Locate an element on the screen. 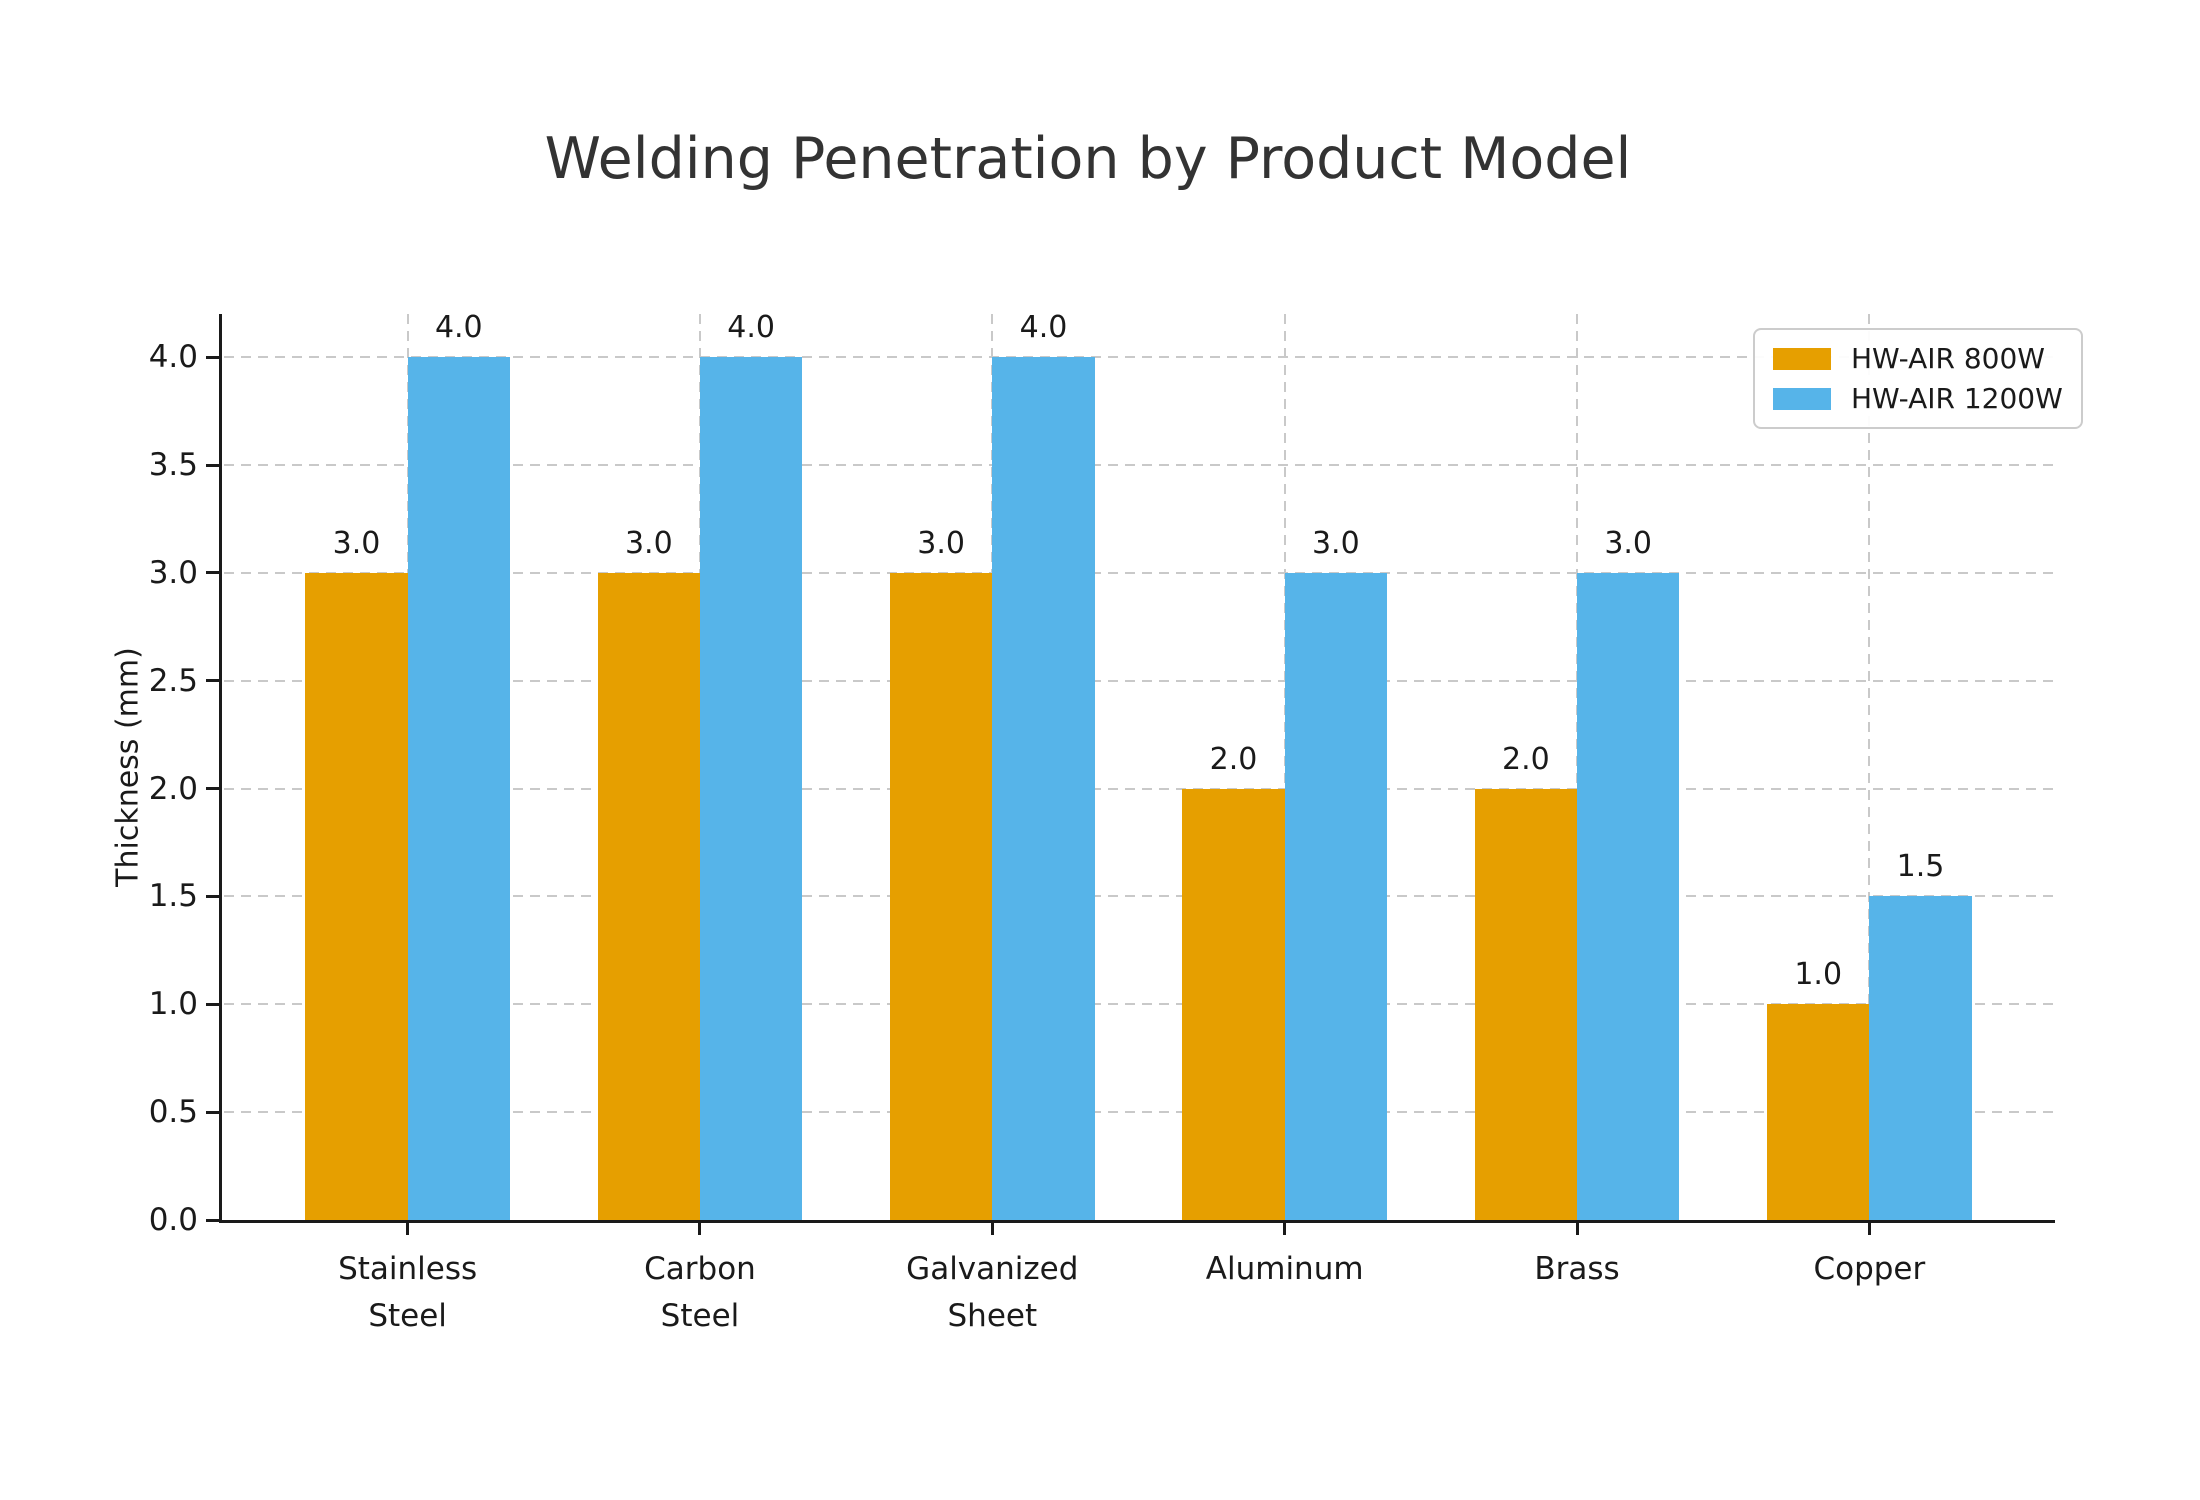 This screenshot has width=2200, height=1500. legend: HW-AIR 800W HW-AIR 1200W is located at coordinates (1918, 378).